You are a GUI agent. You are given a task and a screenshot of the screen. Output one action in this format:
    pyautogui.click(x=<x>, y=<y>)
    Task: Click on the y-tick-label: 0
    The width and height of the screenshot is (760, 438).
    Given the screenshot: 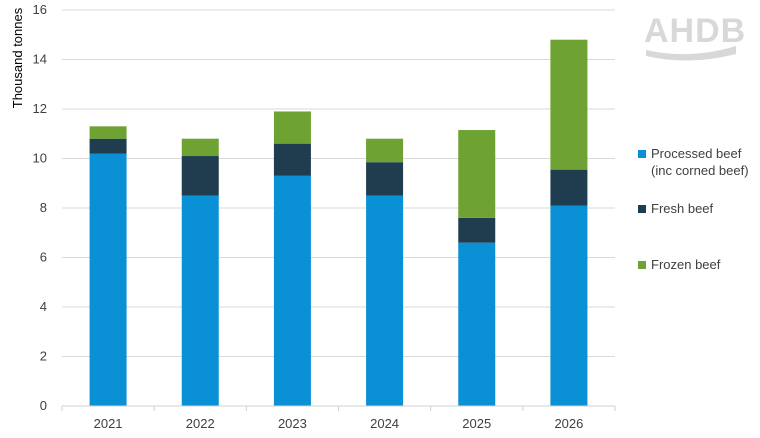 What is the action you would take?
    pyautogui.click(x=43, y=405)
    